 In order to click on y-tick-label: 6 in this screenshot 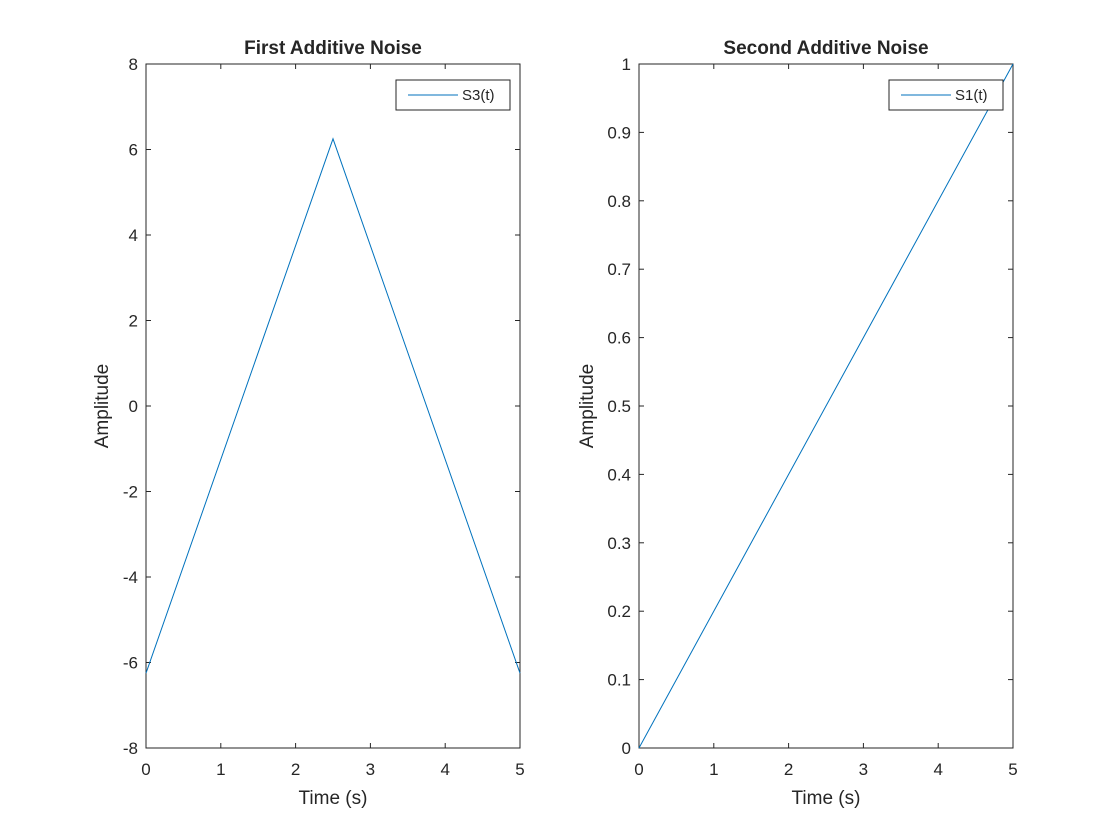, I will do `click(133, 150)`.